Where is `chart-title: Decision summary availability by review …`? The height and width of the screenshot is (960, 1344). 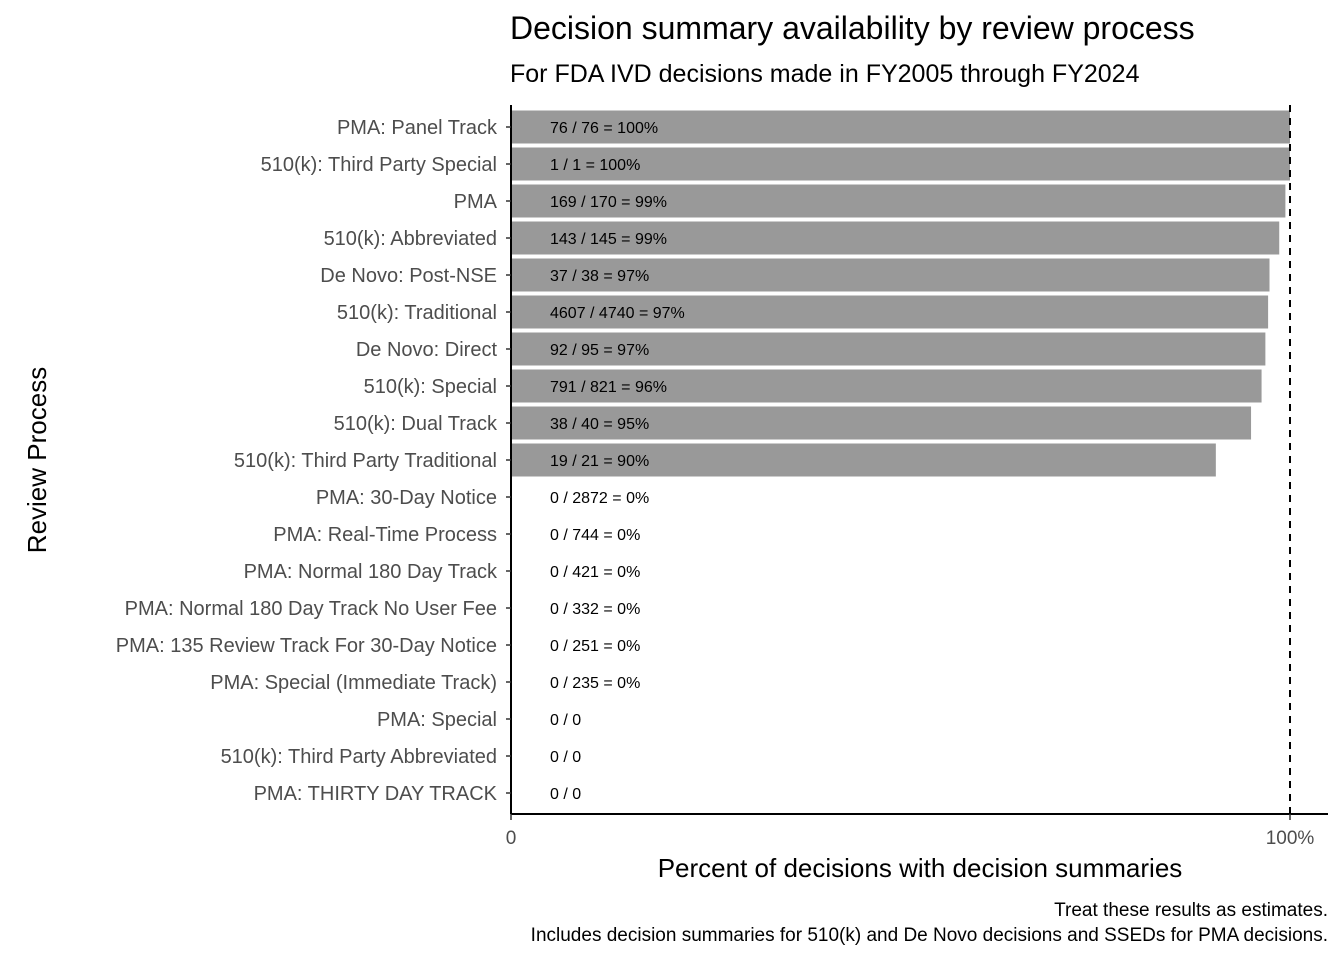
chart-title: Decision summary availability by review … is located at coordinates (852, 28).